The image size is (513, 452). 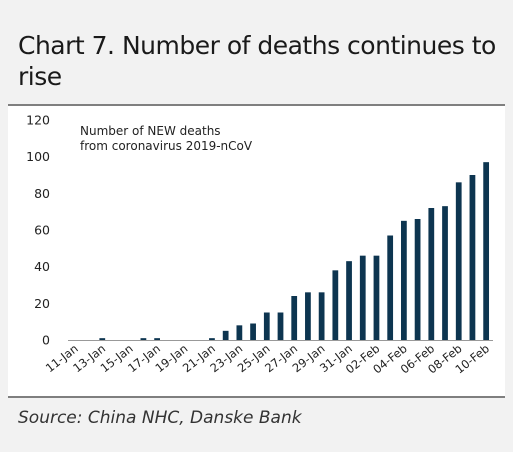 I want to click on annotation-line: Number of NEW deaths, so click(x=150, y=131).